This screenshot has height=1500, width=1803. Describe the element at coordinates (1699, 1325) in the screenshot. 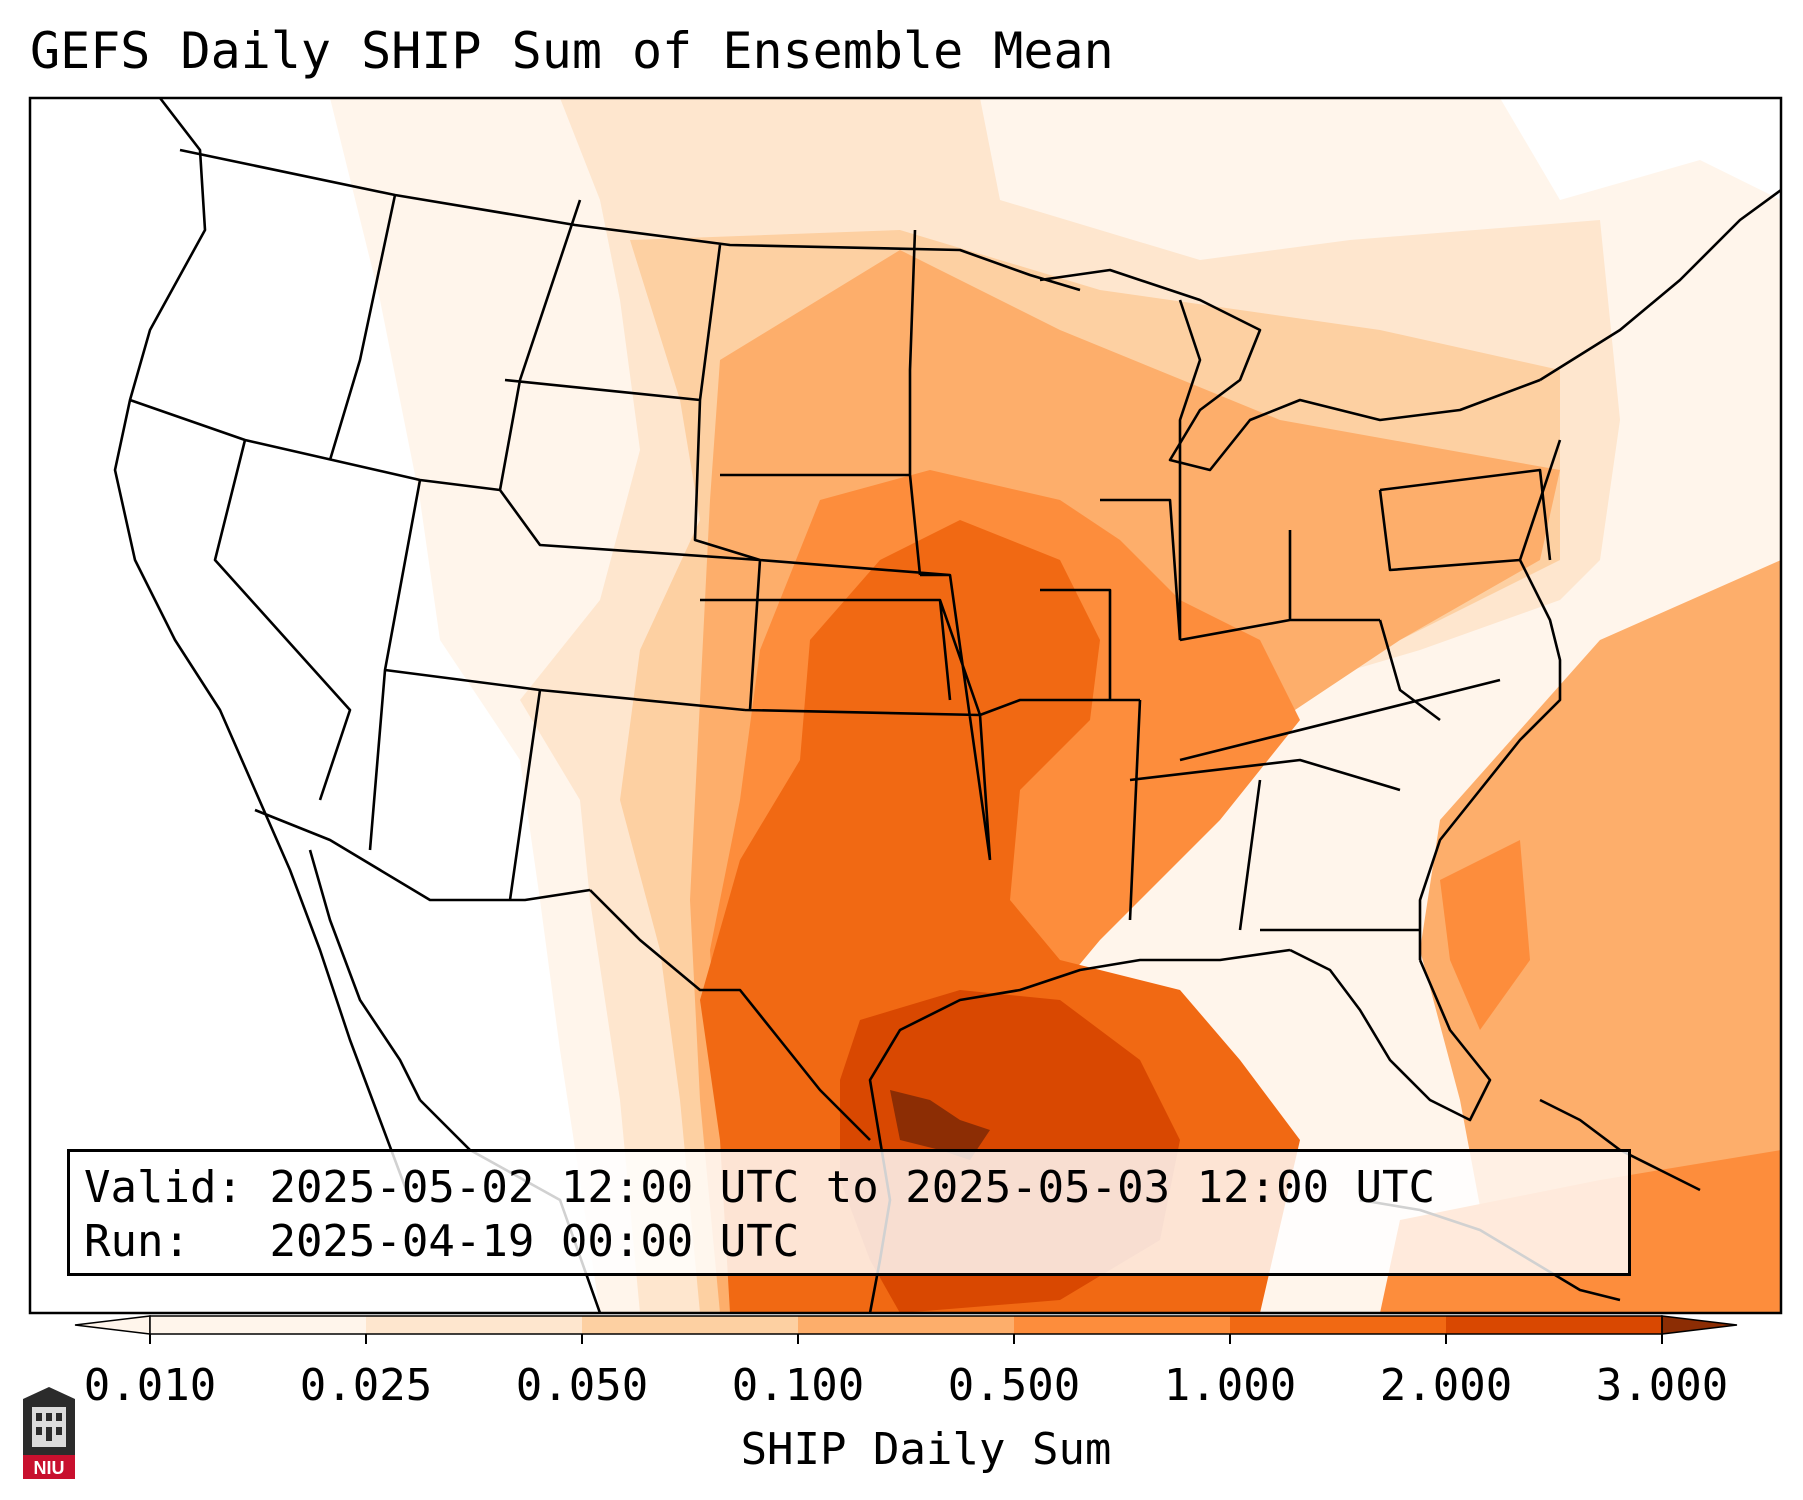

I see `colorbar-extend-high` at that location.